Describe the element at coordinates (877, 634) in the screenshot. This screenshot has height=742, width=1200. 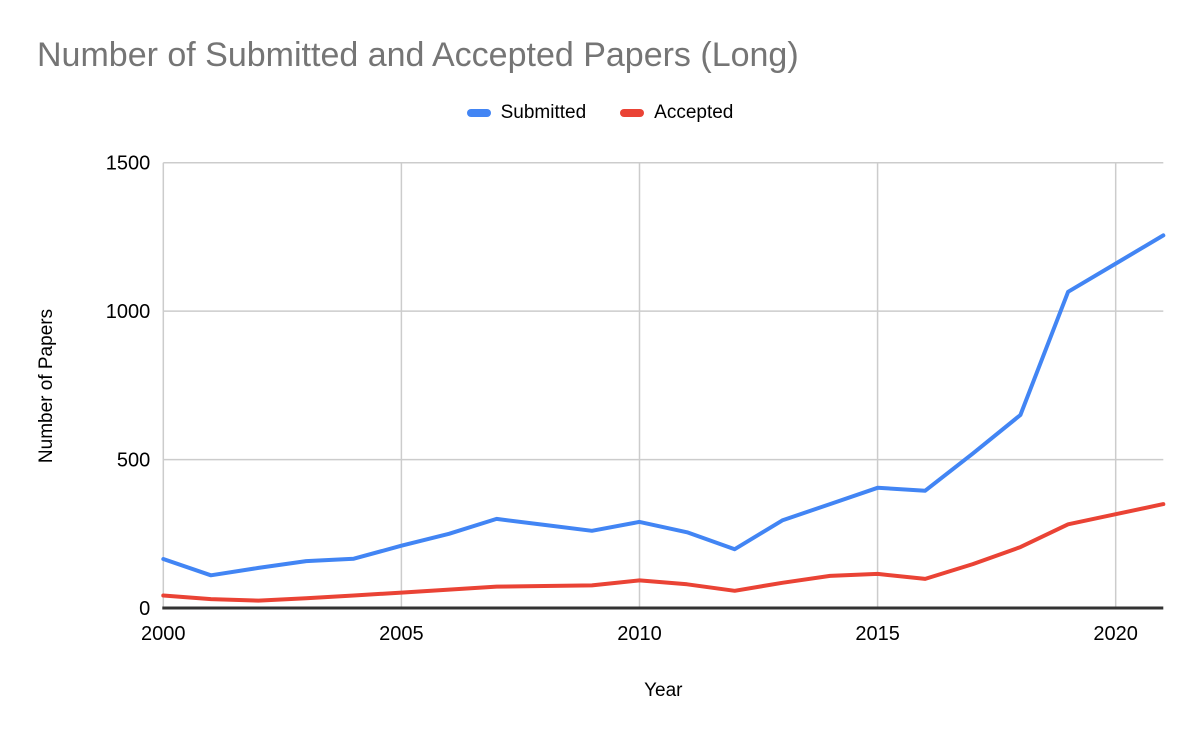
I see `x-tick-label-2015: 2015` at that location.